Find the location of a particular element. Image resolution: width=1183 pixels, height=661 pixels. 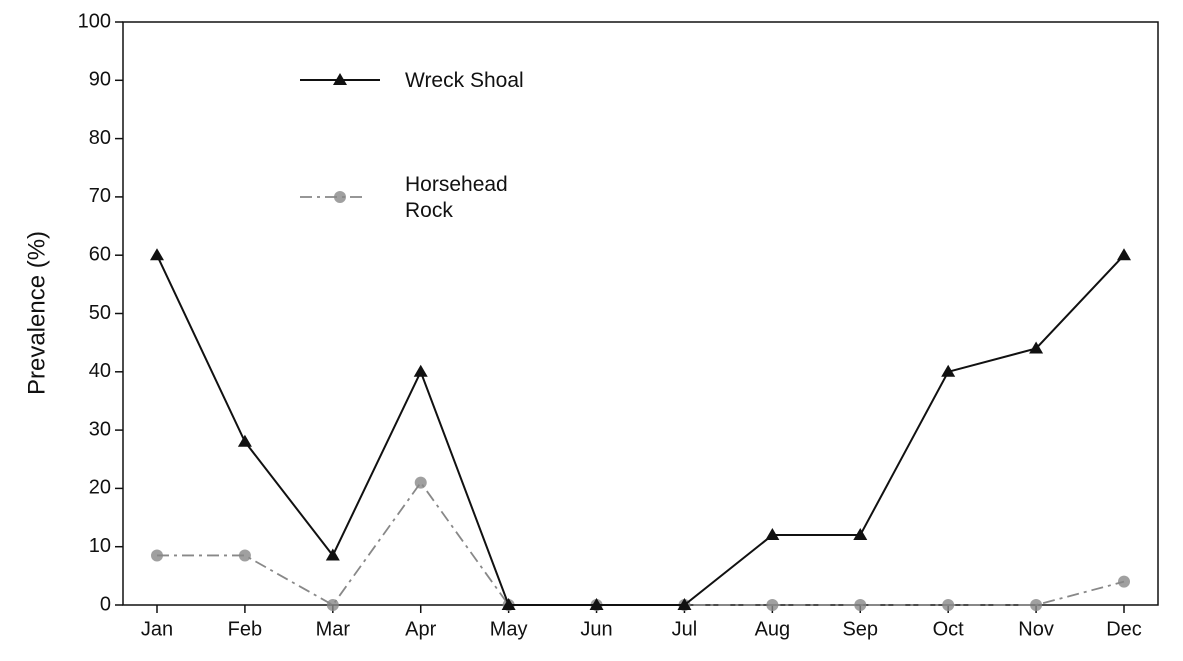

x-tick-label: Dec is located at coordinates (1124, 629).